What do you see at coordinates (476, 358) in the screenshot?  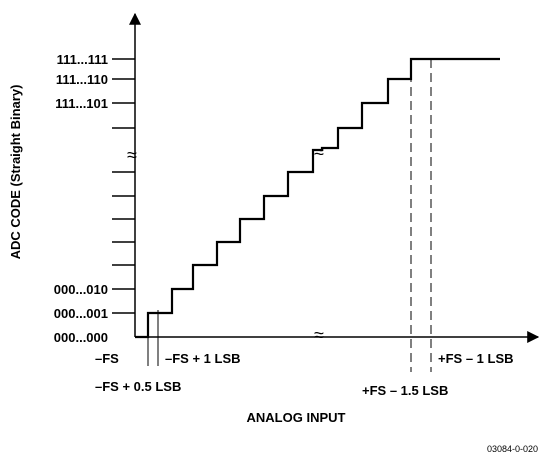 I see `x-label-pos-fs-minus-1lsb: +FS – 1 LSB` at bounding box center [476, 358].